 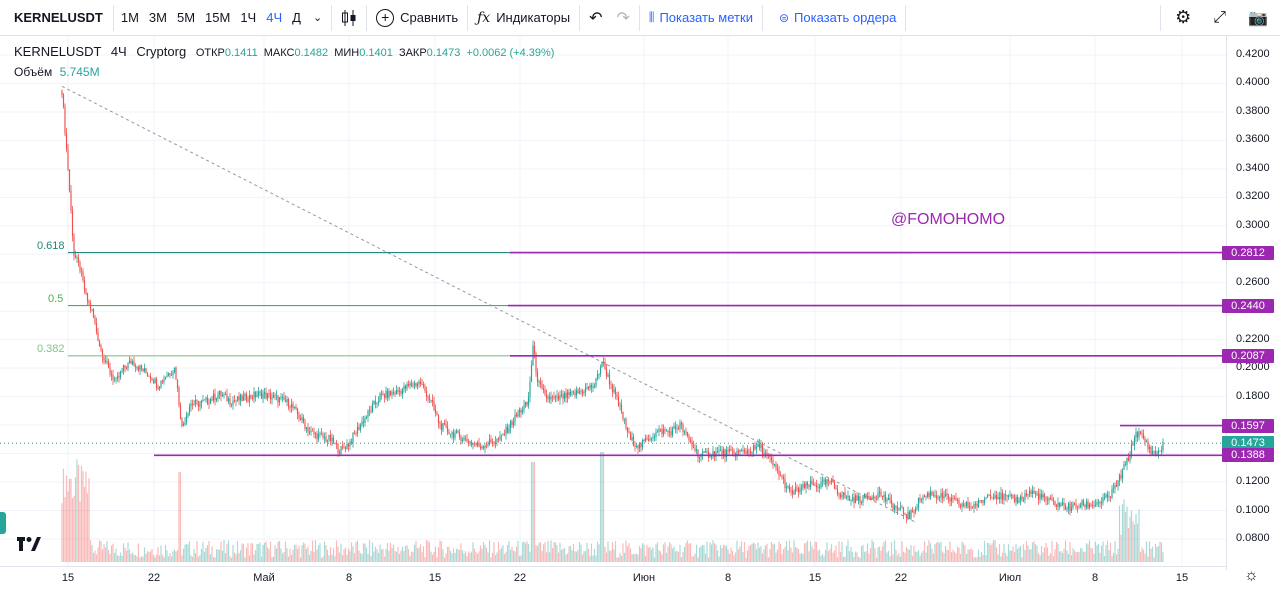 I want to click on fx-icon: ƒx, so click(x=484, y=17).